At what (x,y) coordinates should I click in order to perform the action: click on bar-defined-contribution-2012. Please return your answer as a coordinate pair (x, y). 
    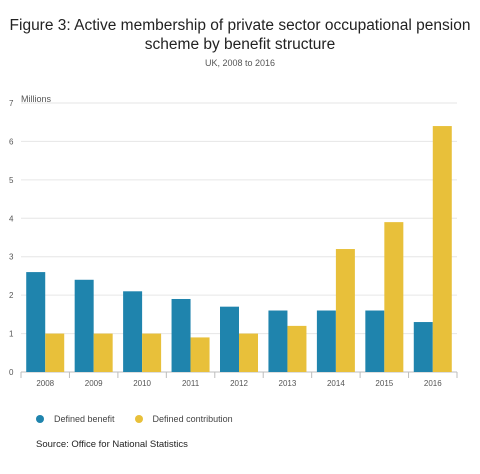
    Looking at the image, I should click on (248, 352).